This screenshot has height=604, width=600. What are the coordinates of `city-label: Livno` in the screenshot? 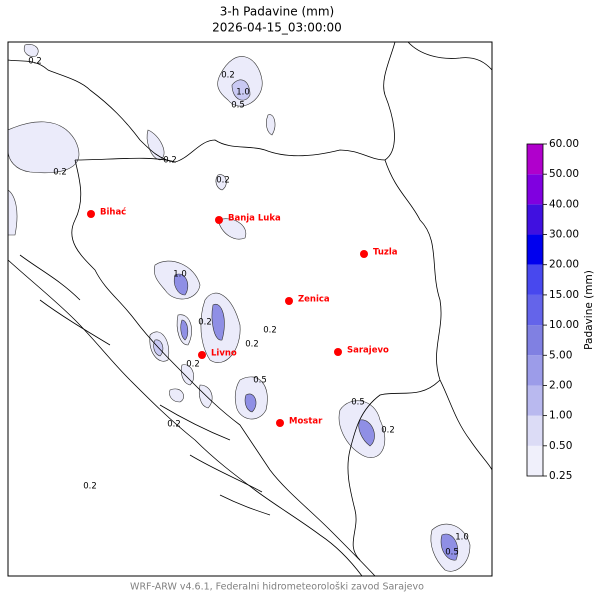 It's located at (224, 354).